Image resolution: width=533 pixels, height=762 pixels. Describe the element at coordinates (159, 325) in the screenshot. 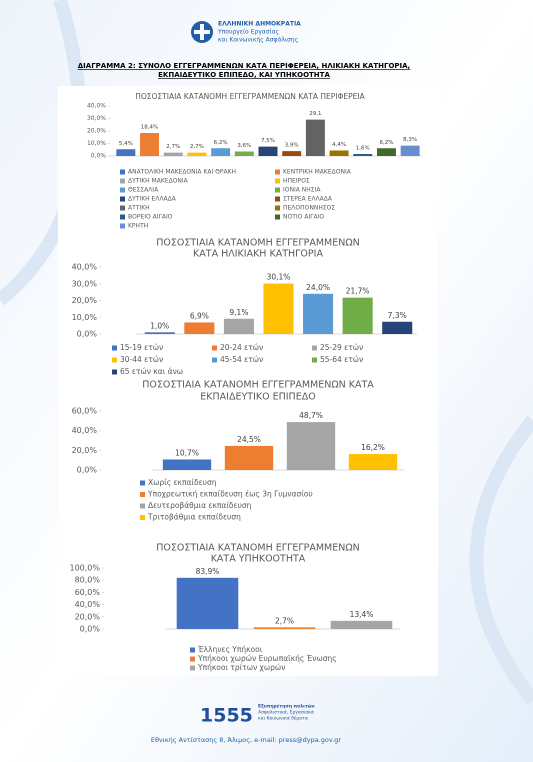

I see `data-label: 1,0%` at that location.